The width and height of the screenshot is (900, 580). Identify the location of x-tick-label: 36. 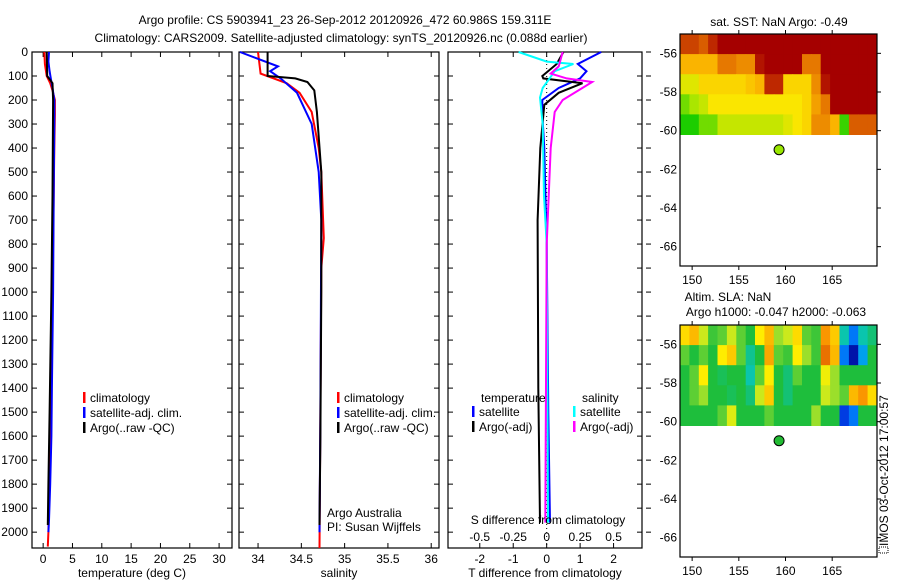
(432, 559).